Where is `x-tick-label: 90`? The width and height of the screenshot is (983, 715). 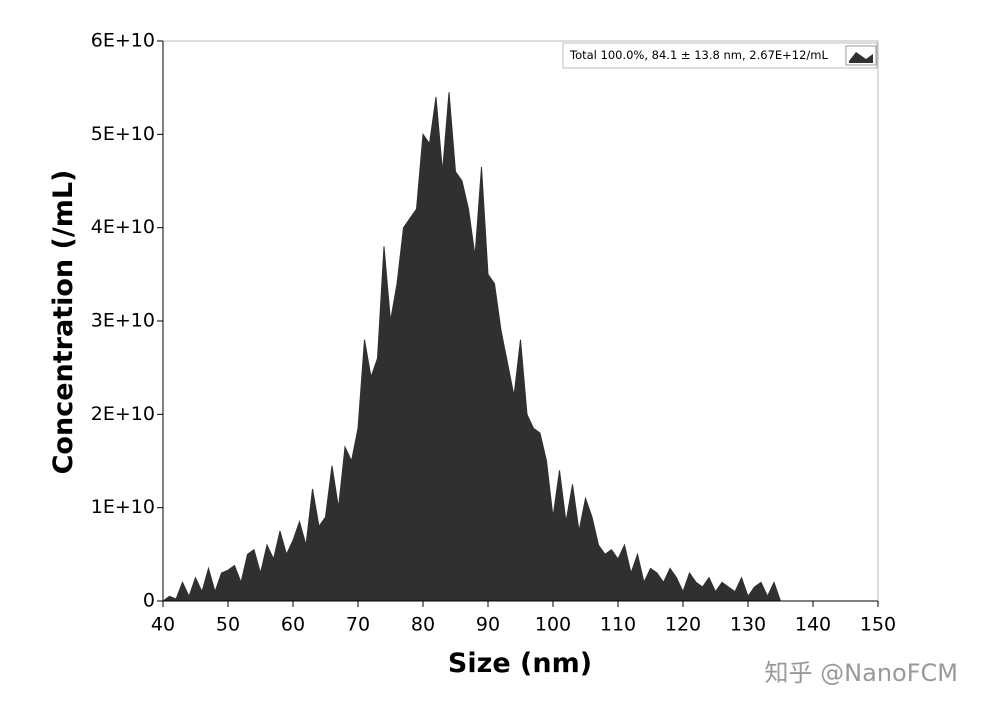
x-tick-label: 90 is located at coordinates (488, 625).